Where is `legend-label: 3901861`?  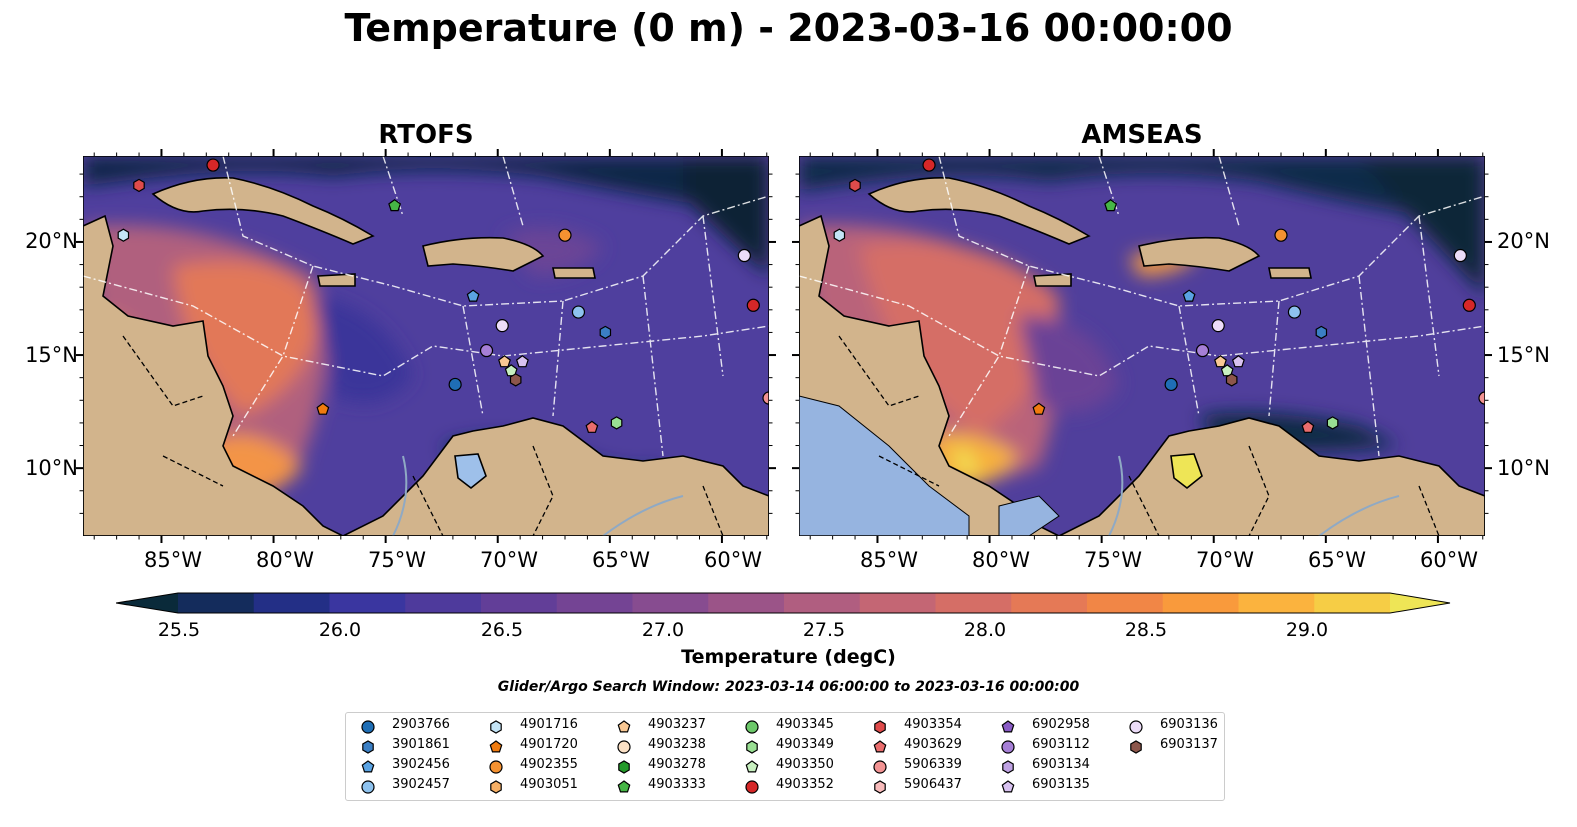
legend-label: 3901861 is located at coordinates (421, 744).